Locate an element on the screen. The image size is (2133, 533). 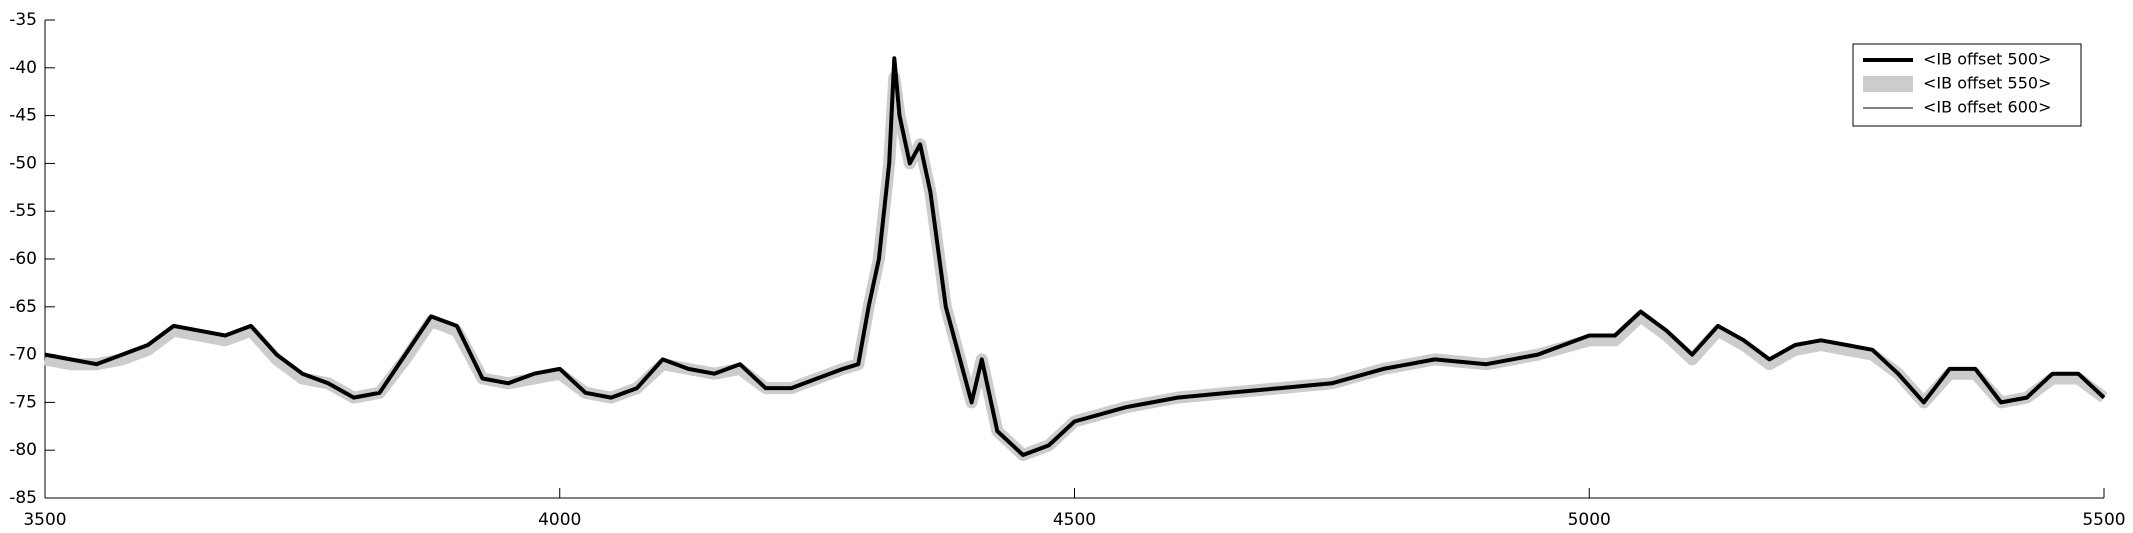
y-tick-label: -50 is located at coordinates (23, 163).